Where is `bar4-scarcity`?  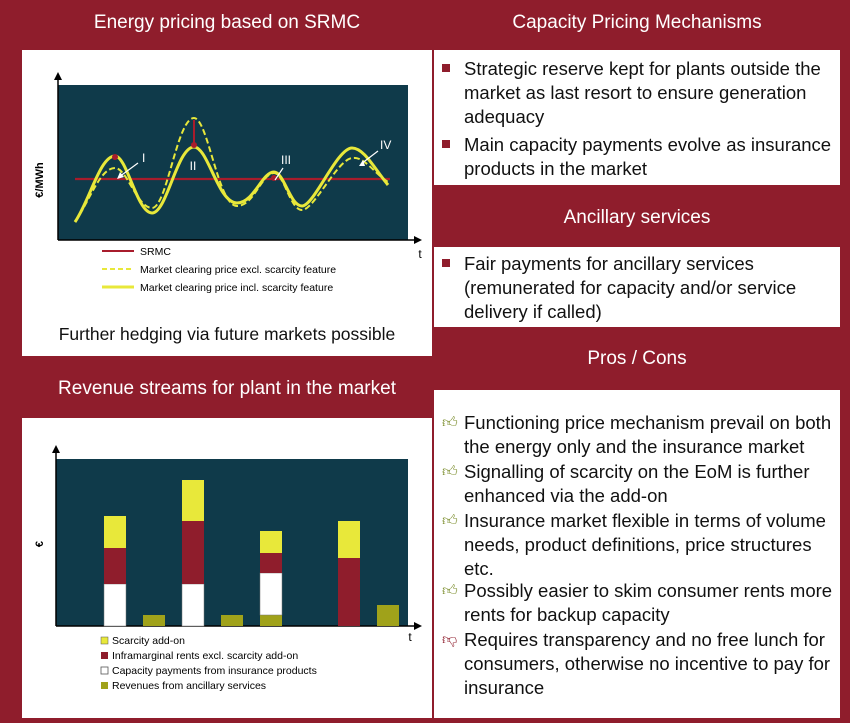
bar4-scarcity is located at coordinates (349, 539).